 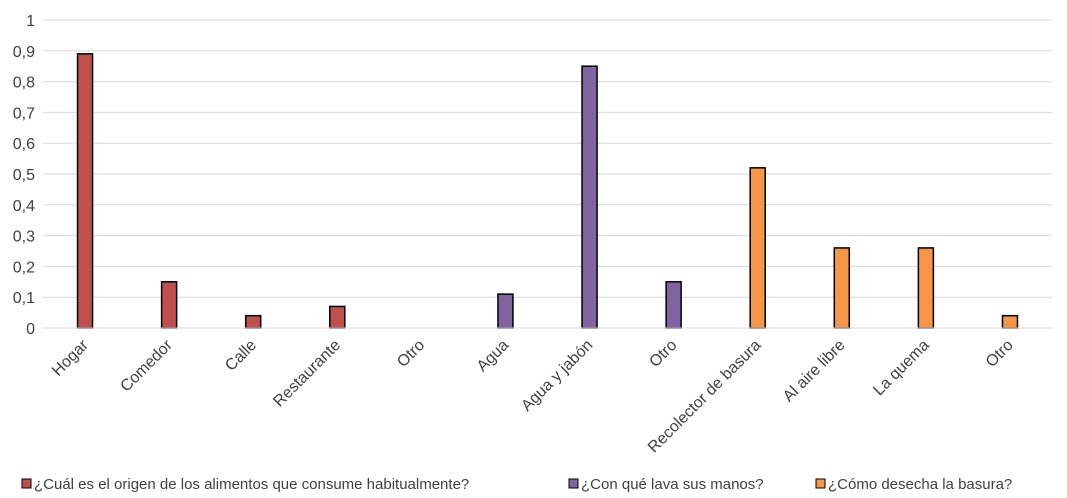 What do you see at coordinates (814, 371) in the screenshot?
I see `category-label: Al aire libre` at bounding box center [814, 371].